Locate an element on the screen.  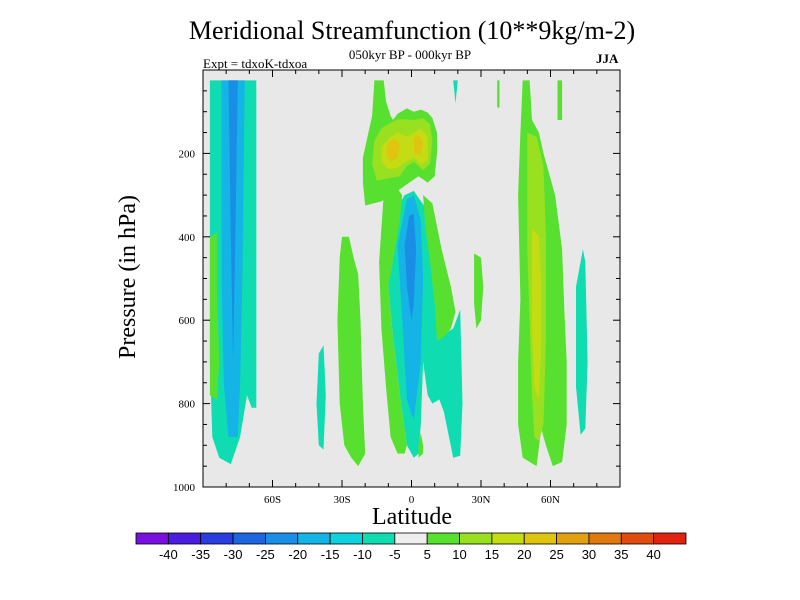
colorbar-label: 10 is located at coordinates (459, 554).